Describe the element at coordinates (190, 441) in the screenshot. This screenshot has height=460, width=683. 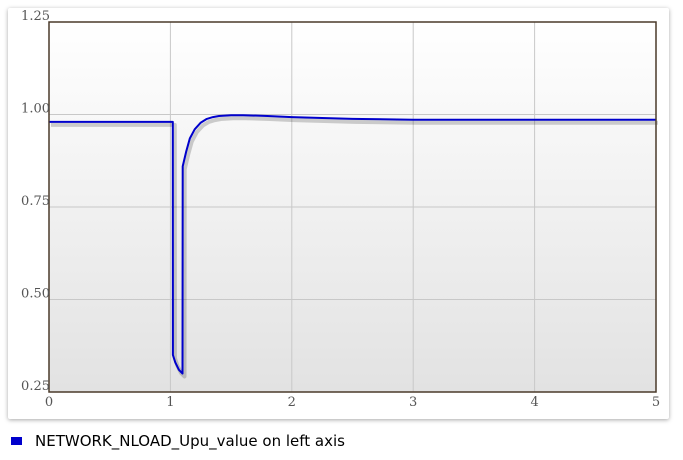
I see `legend-label: NETWORK_NLOAD_Upu_value on left axis` at that location.